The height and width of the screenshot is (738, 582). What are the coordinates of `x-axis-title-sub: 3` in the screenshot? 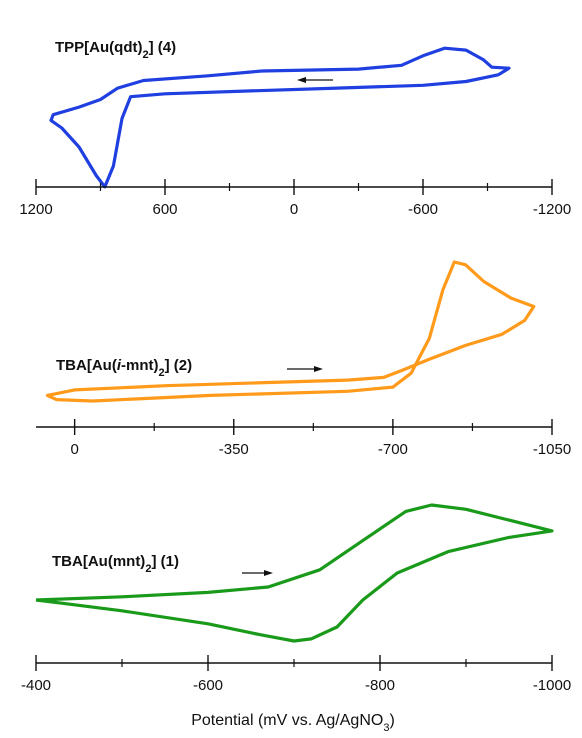 It's located at (386, 728).